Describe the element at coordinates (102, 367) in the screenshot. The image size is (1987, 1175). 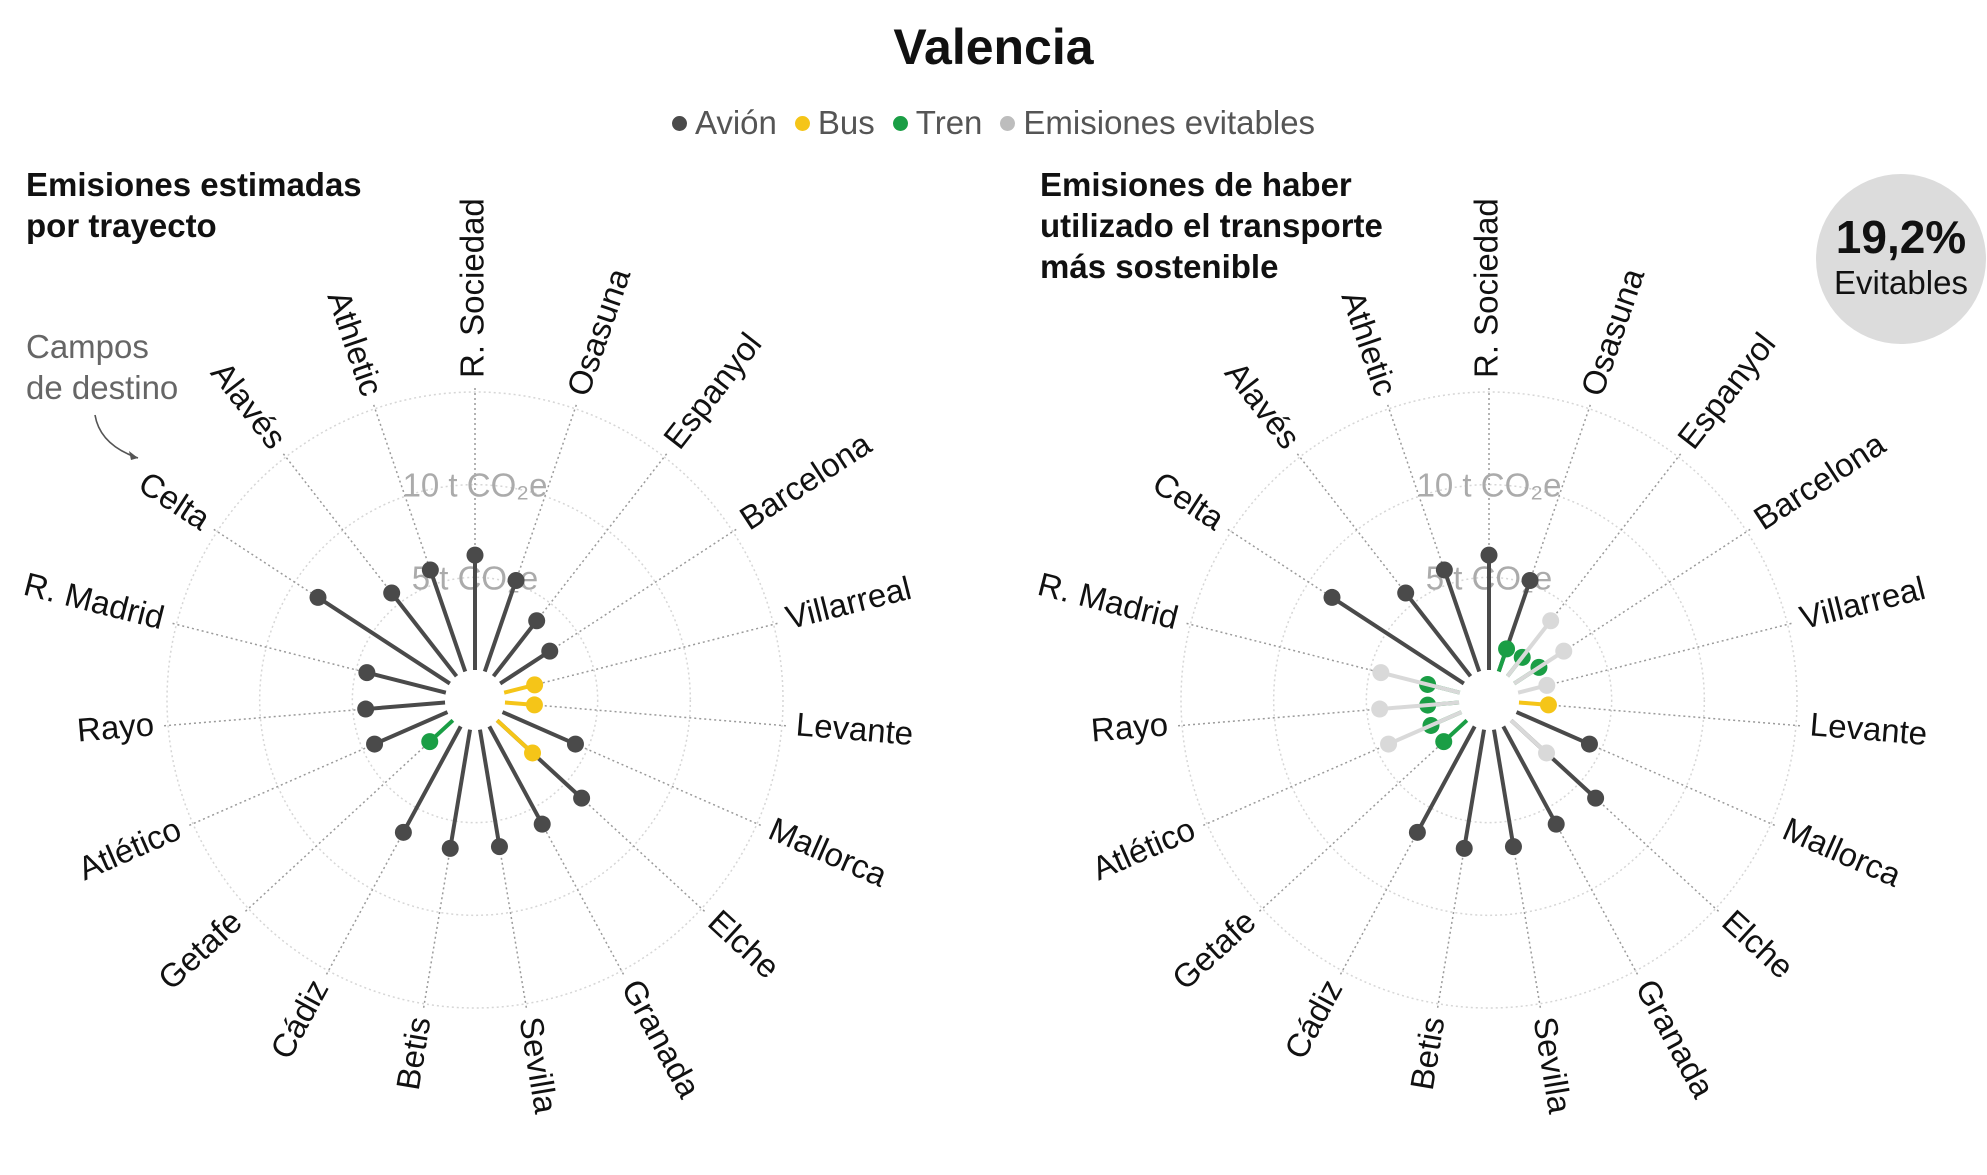
I see `destination-annotation: Campos de destino` at that location.